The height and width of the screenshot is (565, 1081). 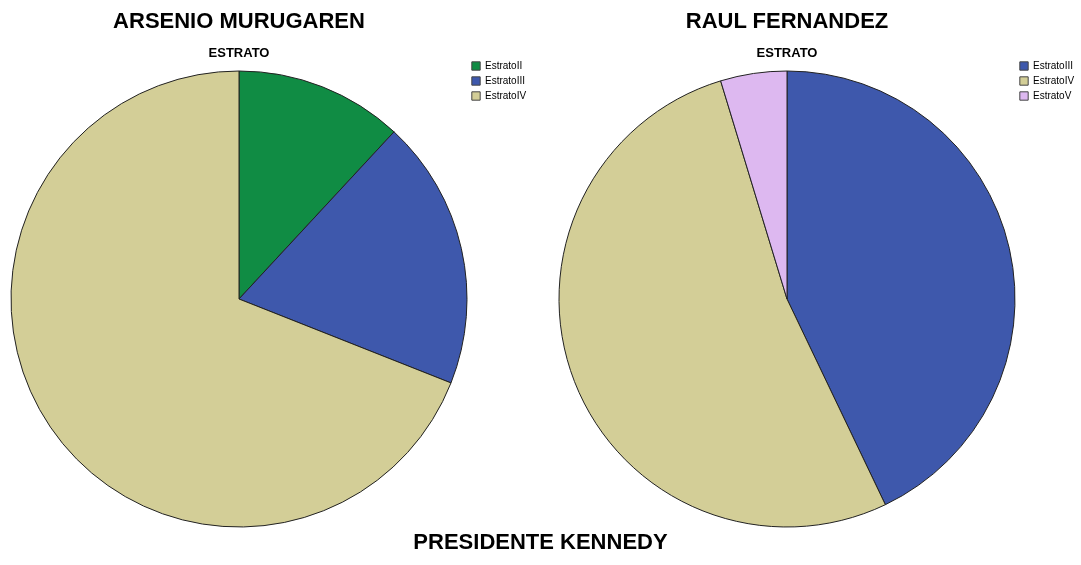 I want to click on legend-label: EstratoII, so click(x=504, y=65).